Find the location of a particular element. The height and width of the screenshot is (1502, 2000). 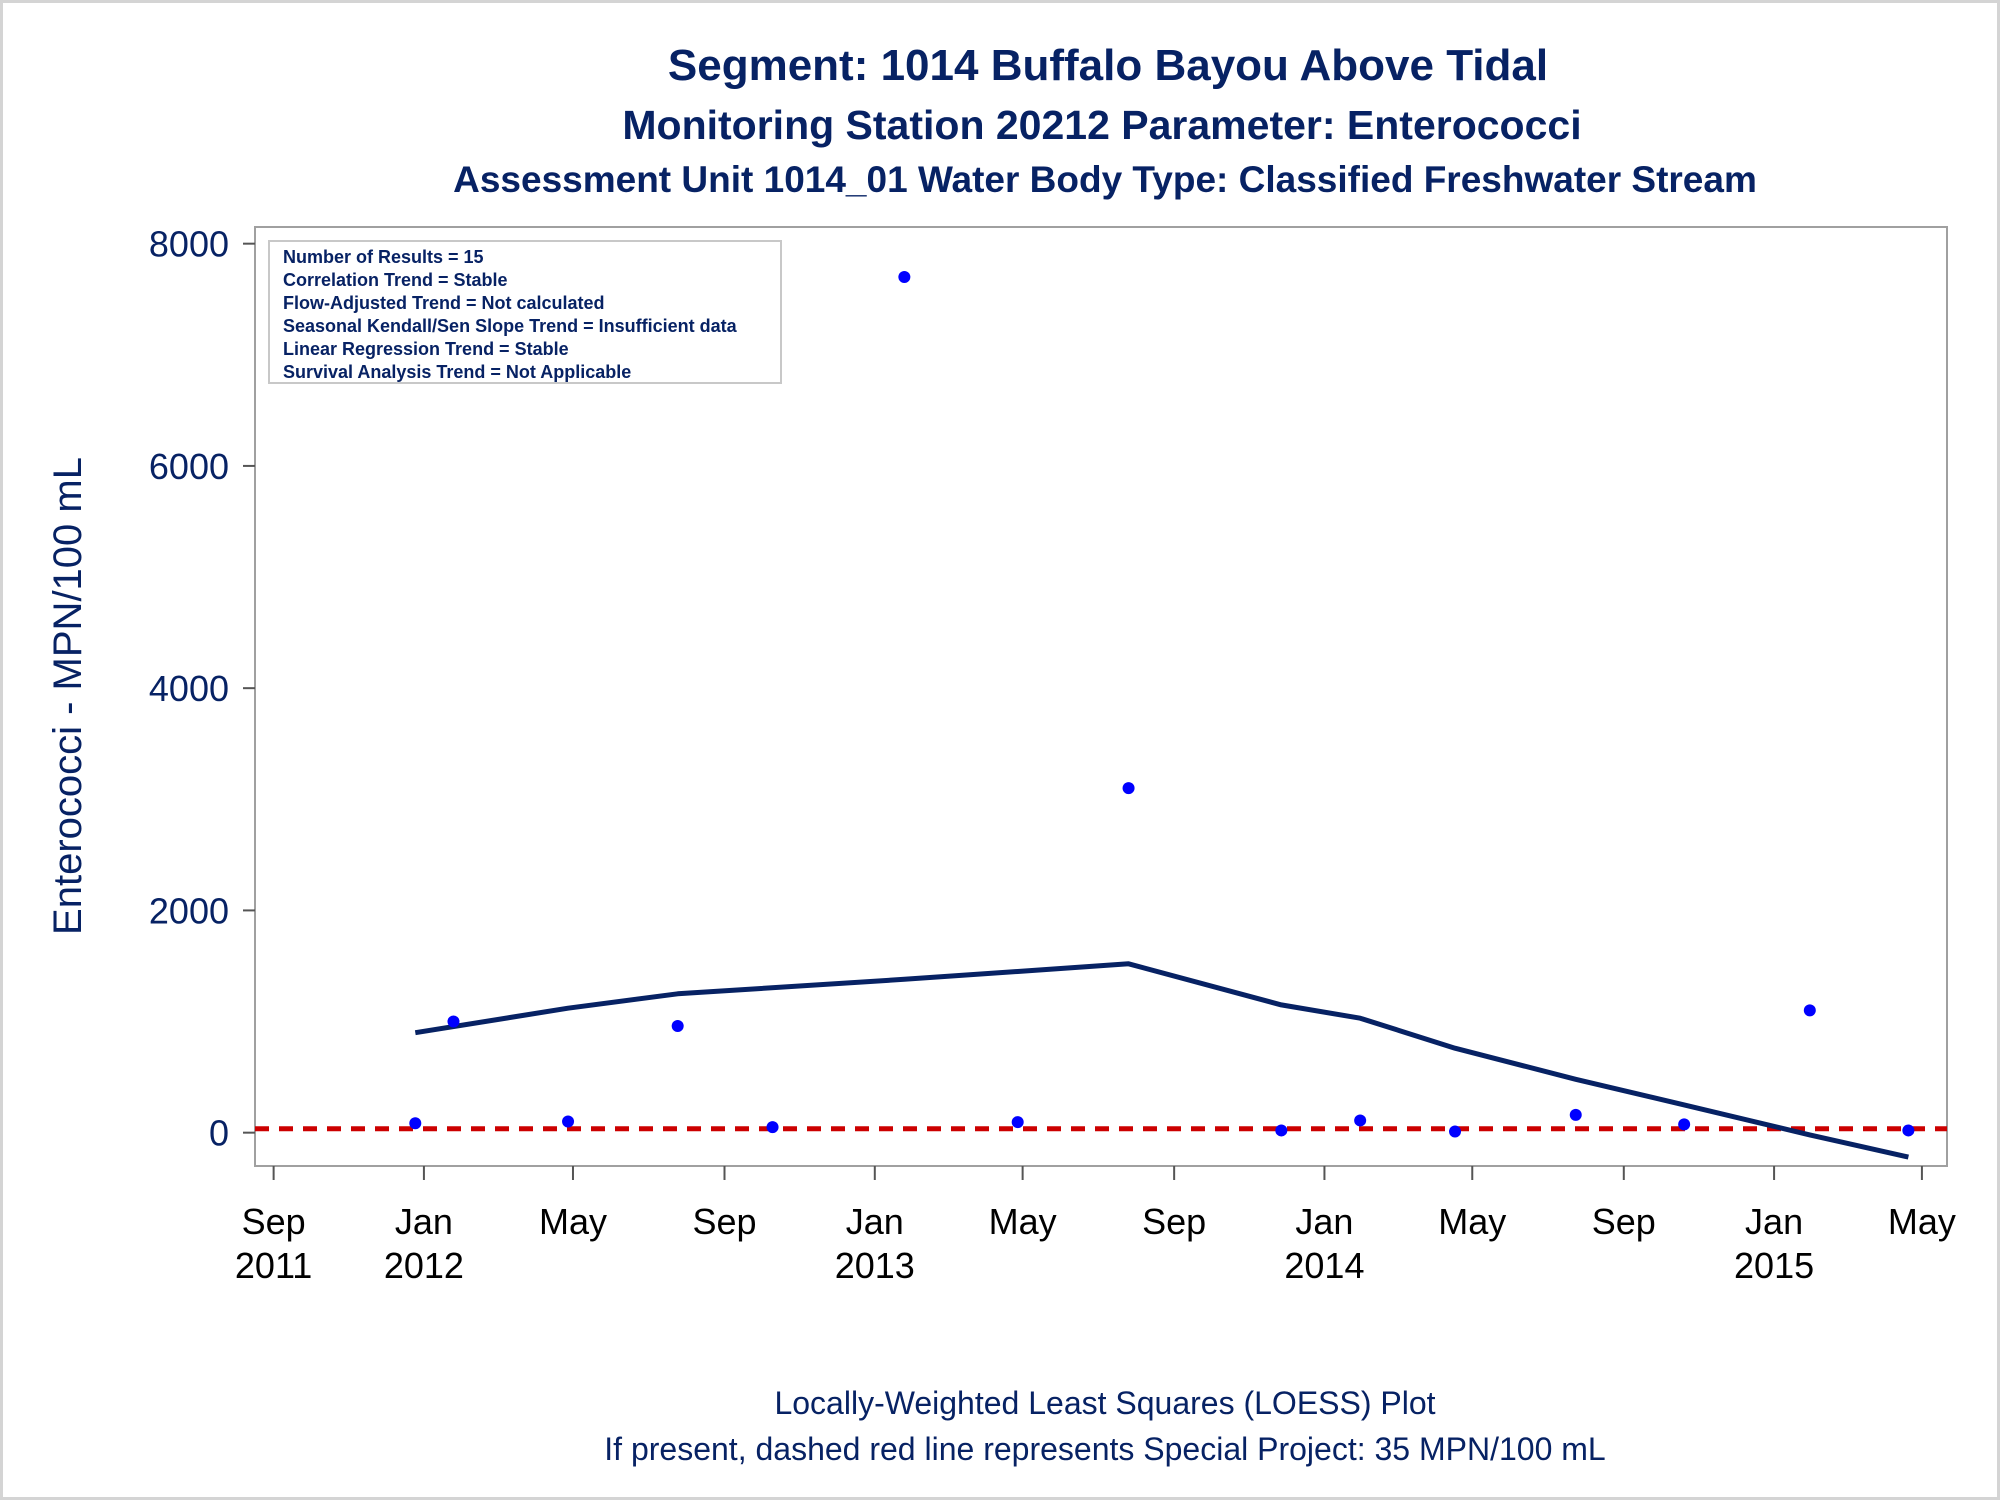

y-tick-label: 8000 is located at coordinates (189, 244).